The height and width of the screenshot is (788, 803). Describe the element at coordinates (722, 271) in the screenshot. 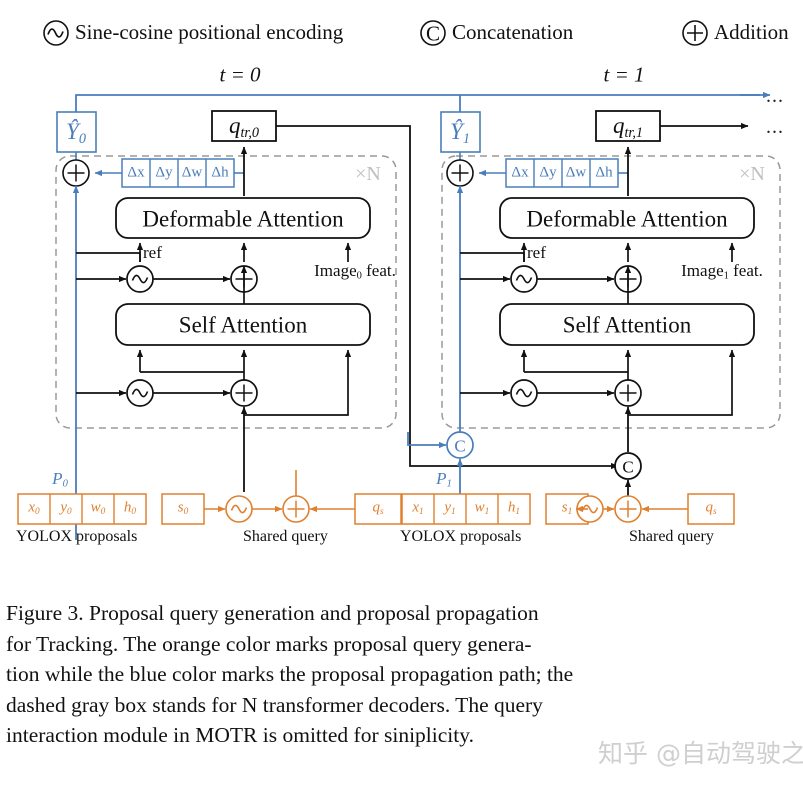

I see `image-feat-label-t1: Image1 feat.` at that location.